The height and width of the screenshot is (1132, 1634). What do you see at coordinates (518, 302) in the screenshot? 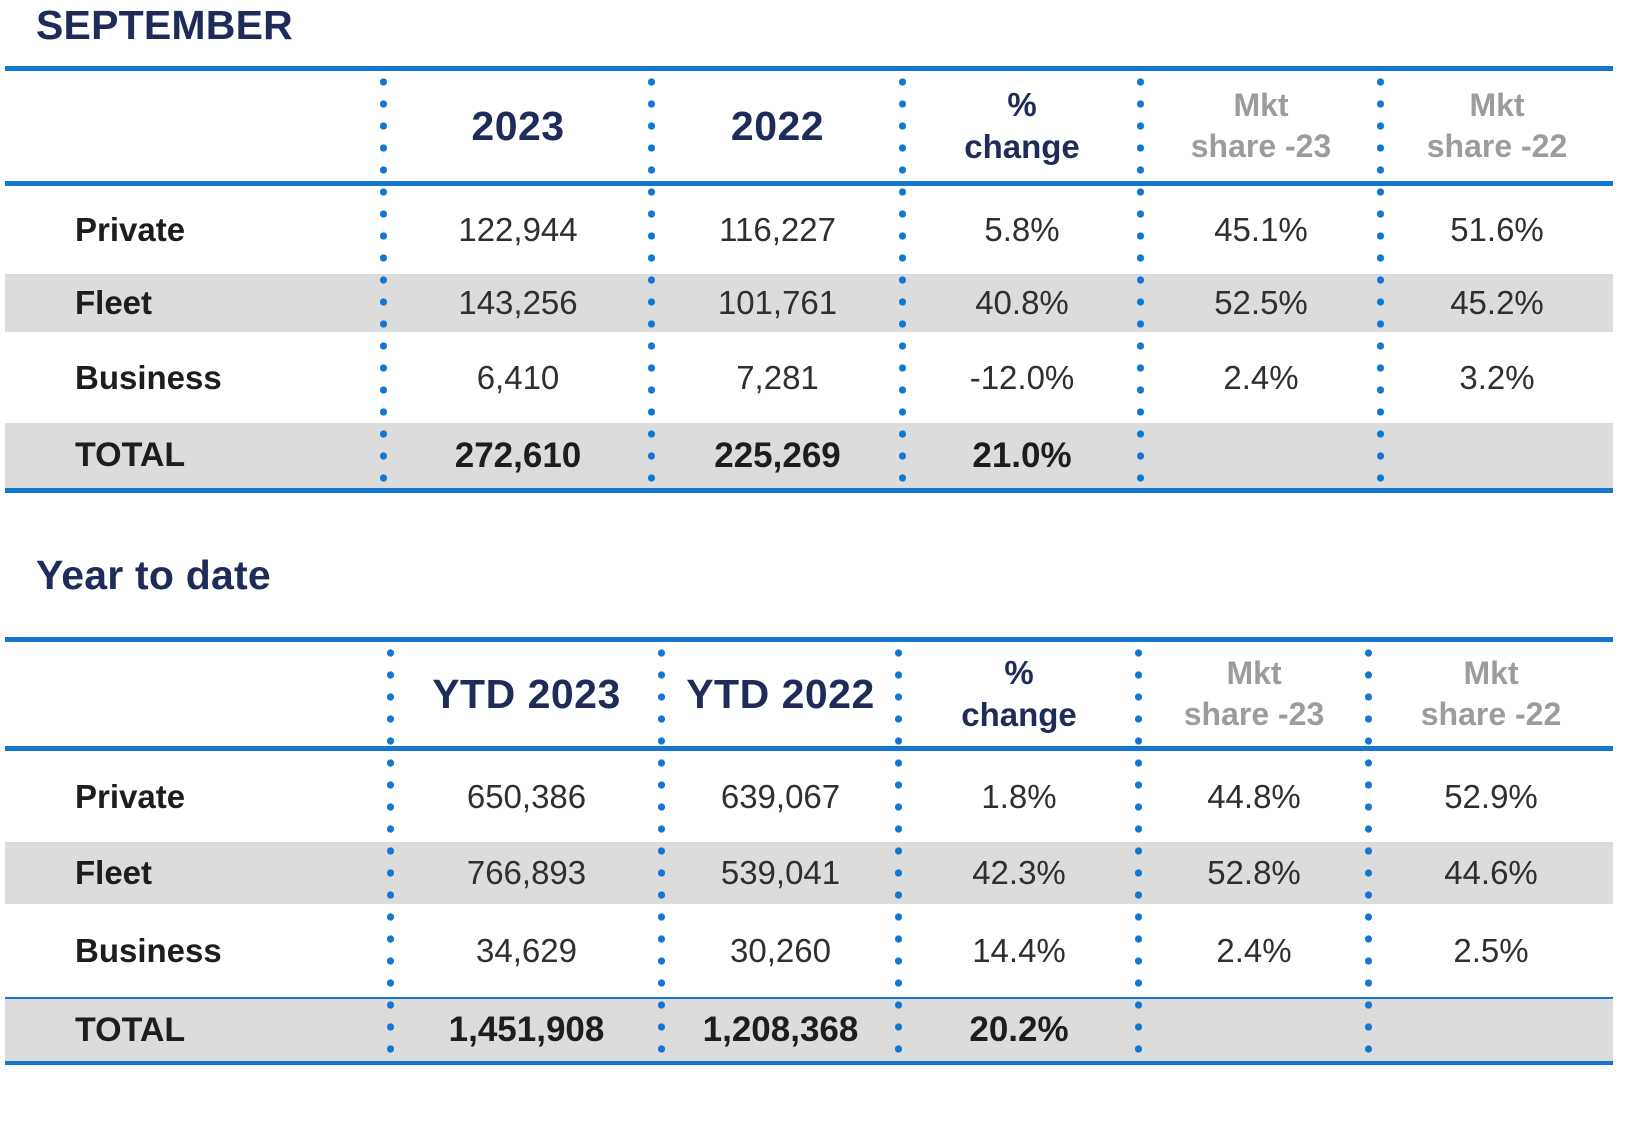
I see `value-2023: 143,256` at bounding box center [518, 302].